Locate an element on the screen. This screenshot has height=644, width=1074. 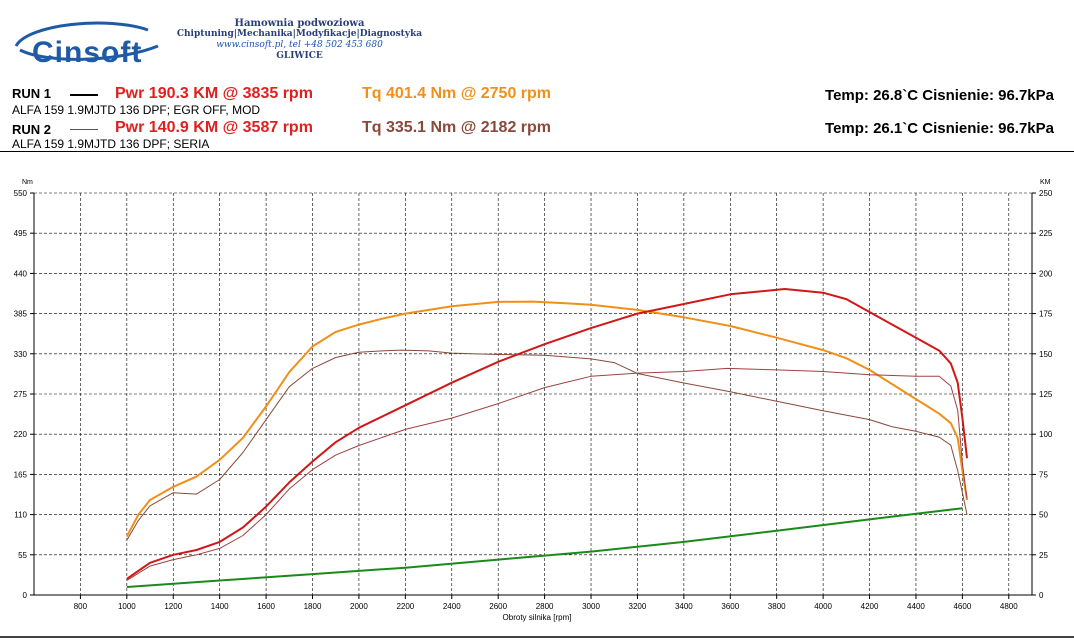
header-separator is located at coordinates (537, 151).